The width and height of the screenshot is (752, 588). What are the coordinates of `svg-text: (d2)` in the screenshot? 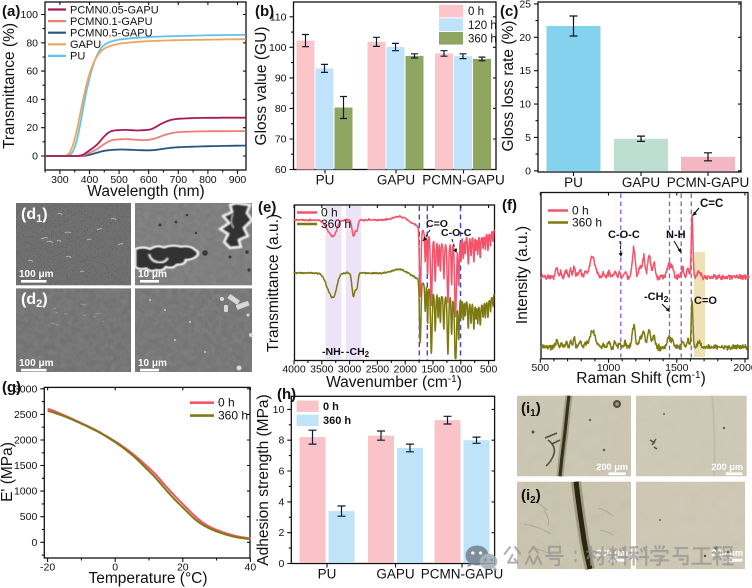 It's located at (34, 300).